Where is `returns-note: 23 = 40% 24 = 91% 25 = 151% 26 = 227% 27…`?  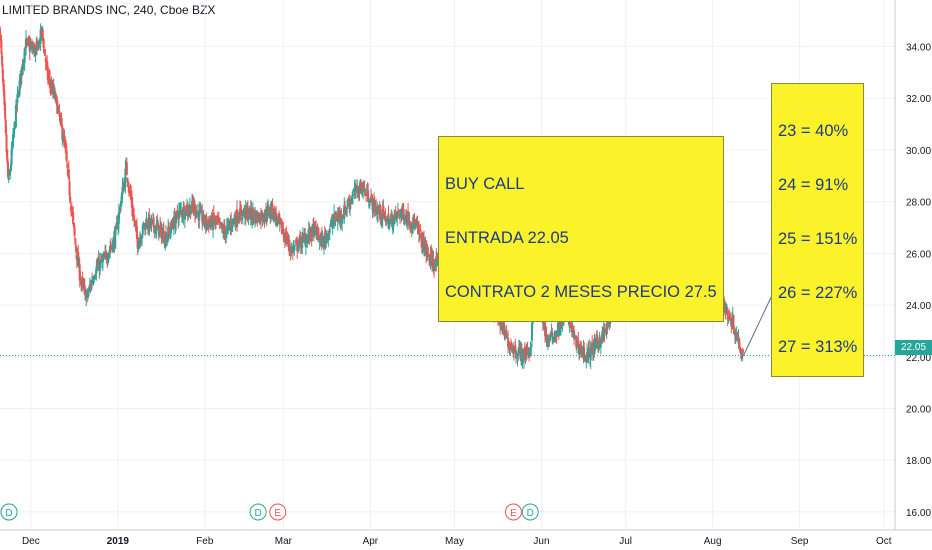
returns-note: 23 = 40% 24 = 91% 25 = 151% 26 = 227% 27… is located at coordinates (818, 230).